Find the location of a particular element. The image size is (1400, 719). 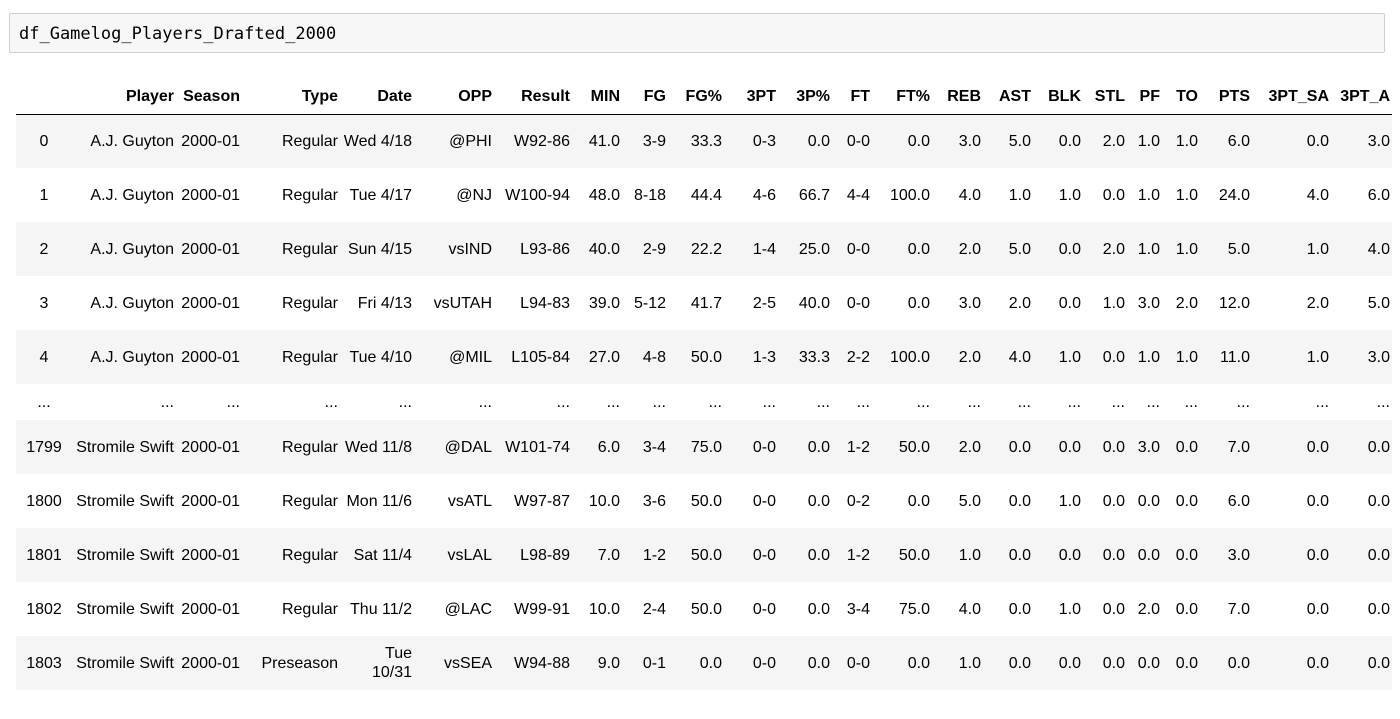

table-cell: 100.0 is located at coordinates (909, 195).